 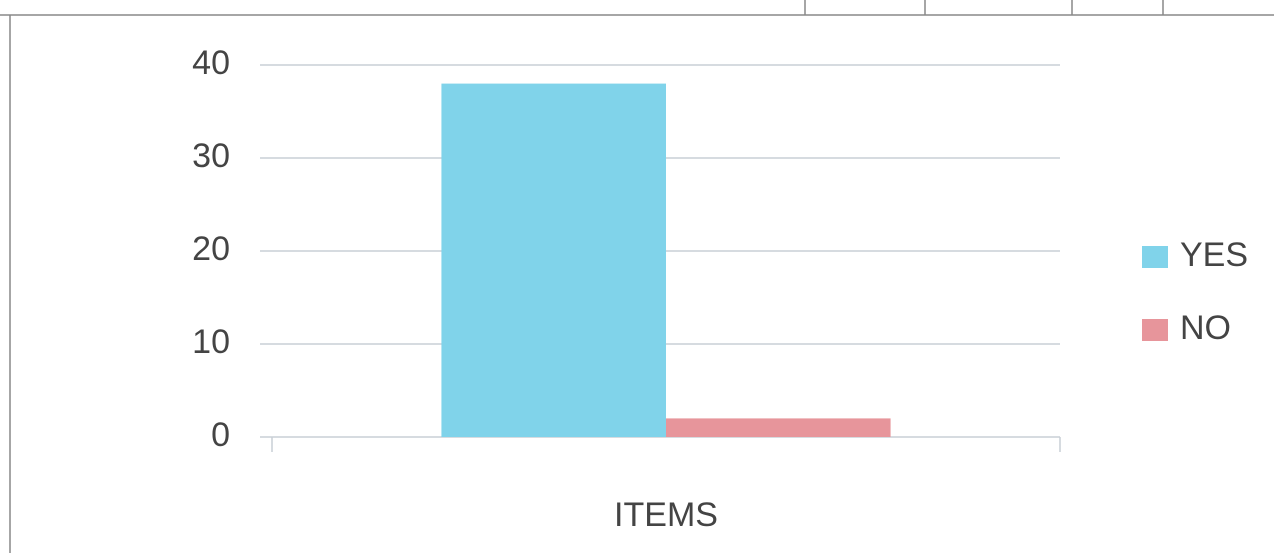 What do you see at coordinates (211, 249) in the screenshot?
I see `y-tick-label: 20` at bounding box center [211, 249].